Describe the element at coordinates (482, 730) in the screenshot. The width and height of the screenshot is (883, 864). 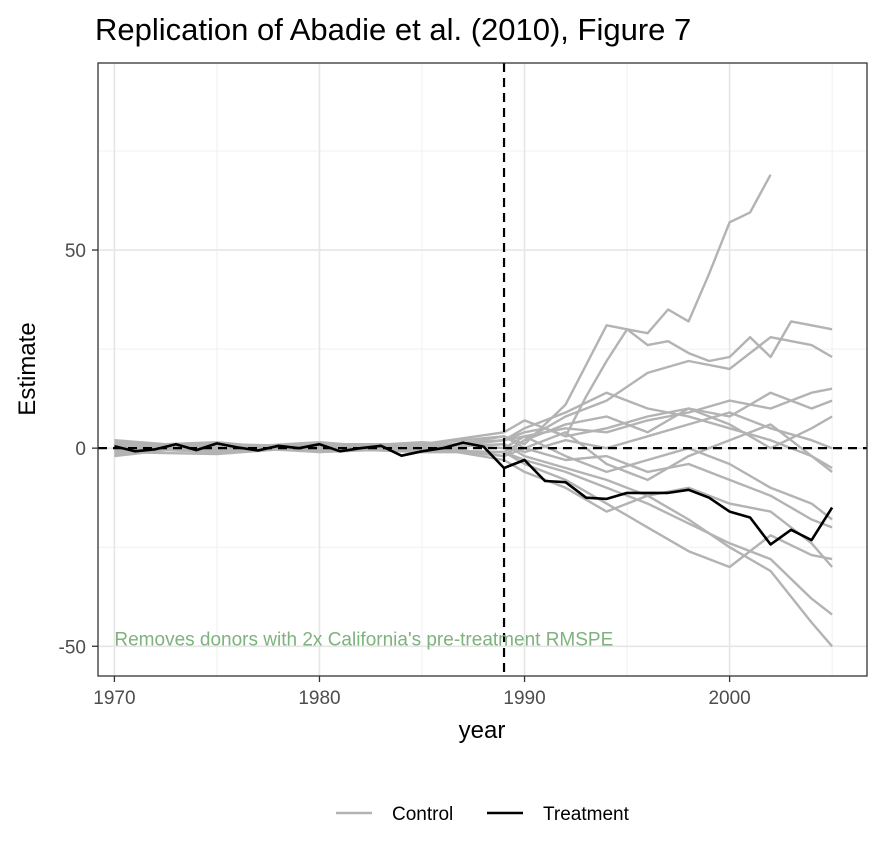
I see `x-axis-label: year` at that location.